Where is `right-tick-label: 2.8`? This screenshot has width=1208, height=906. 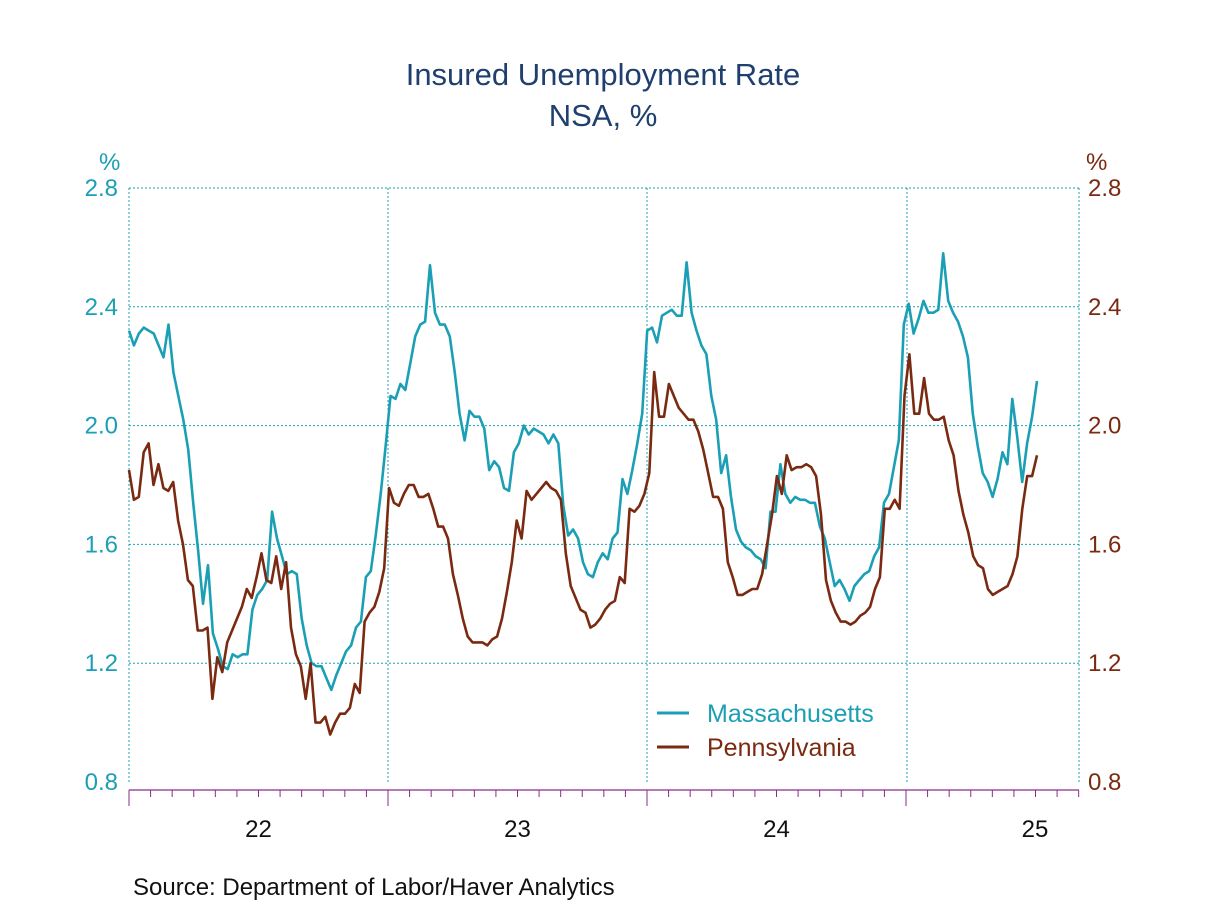 right-tick-label: 2.8 is located at coordinates (1104, 188).